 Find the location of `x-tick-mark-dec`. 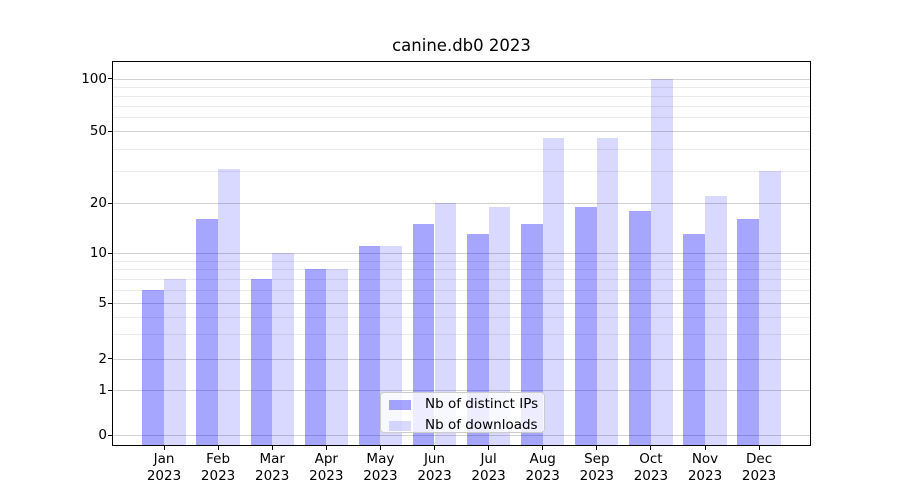

x-tick-mark-dec is located at coordinates (759, 448).